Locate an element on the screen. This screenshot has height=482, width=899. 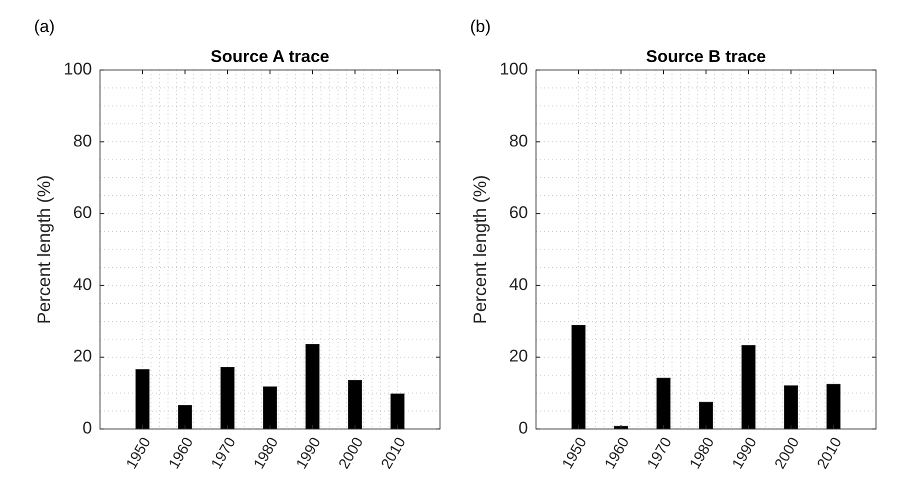
text: (a) is located at coordinates (44, 26).